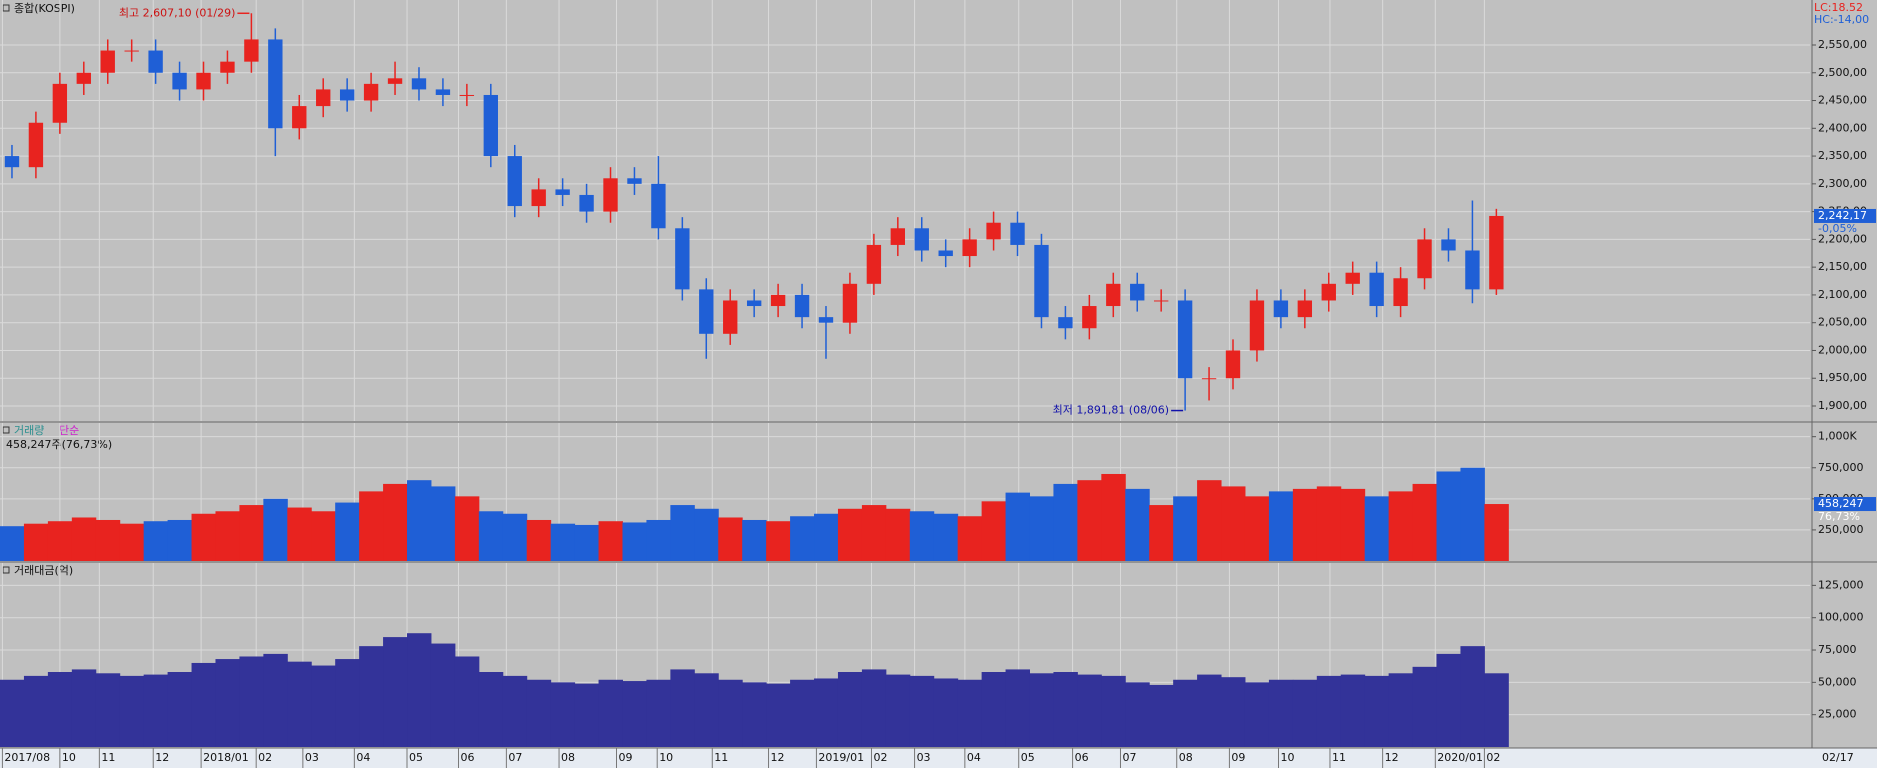 Image resolution: width=1877 pixels, height=768 pixels. I want to click on x-tick-label: 2019/01, so click(841, 757).